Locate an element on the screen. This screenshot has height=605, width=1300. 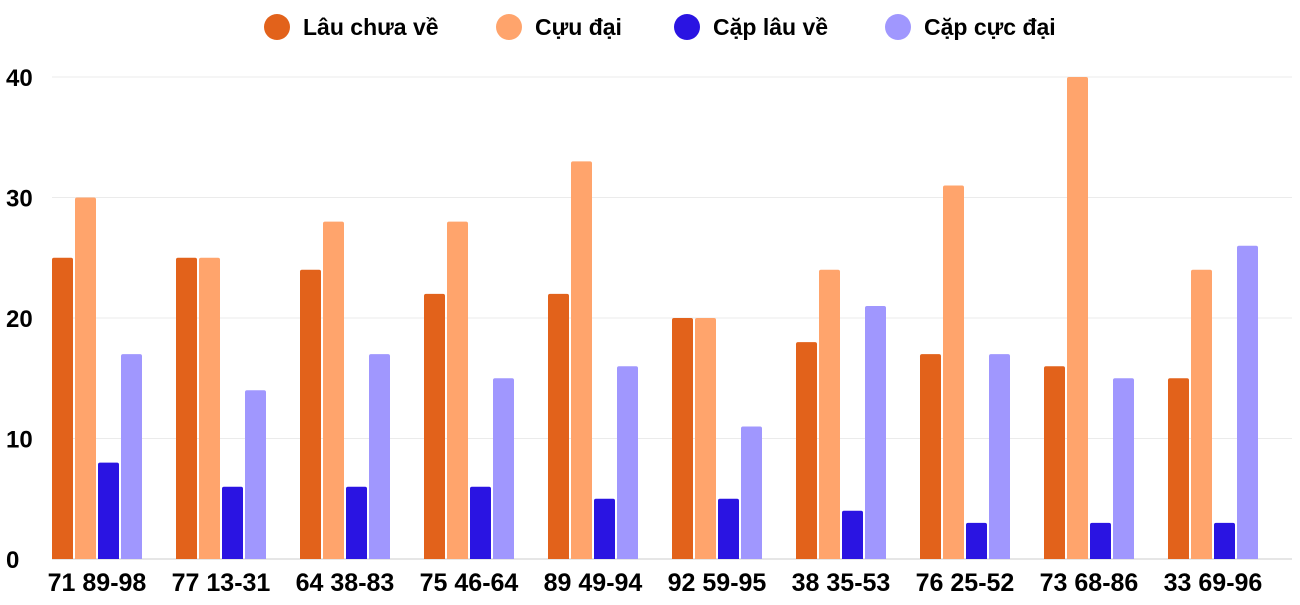
x-tick-label: 73 68-86 is located at coordinates (1089, 583).